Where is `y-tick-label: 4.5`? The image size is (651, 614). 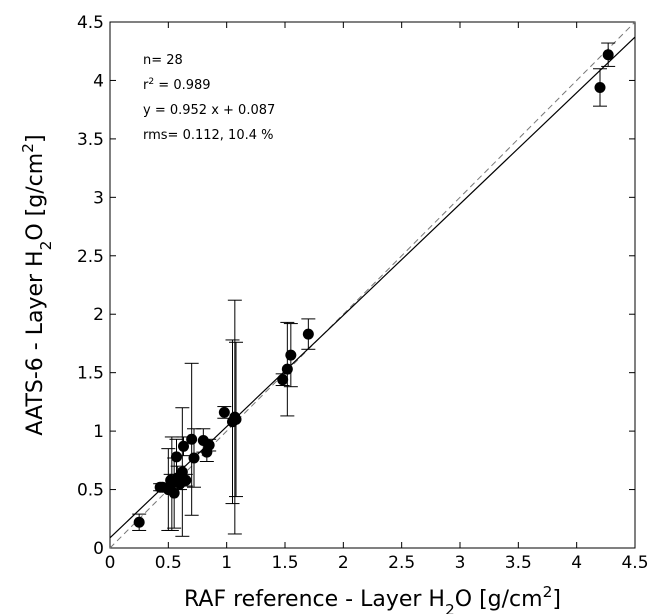
y-tick-label: 4.5 is located at coordinates (90, 23).